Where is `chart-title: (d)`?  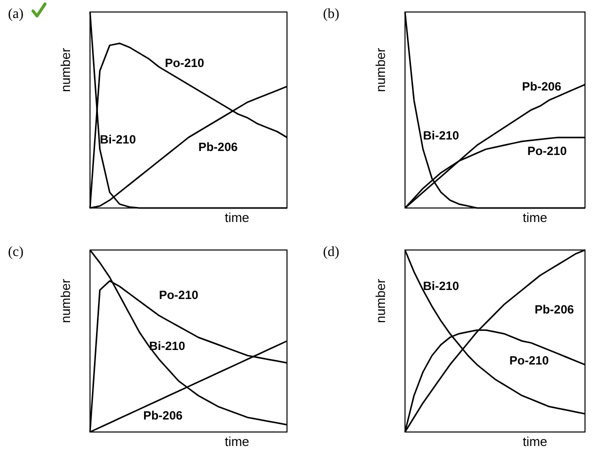
chart-title: (d) is located at coordinates (331, 252).